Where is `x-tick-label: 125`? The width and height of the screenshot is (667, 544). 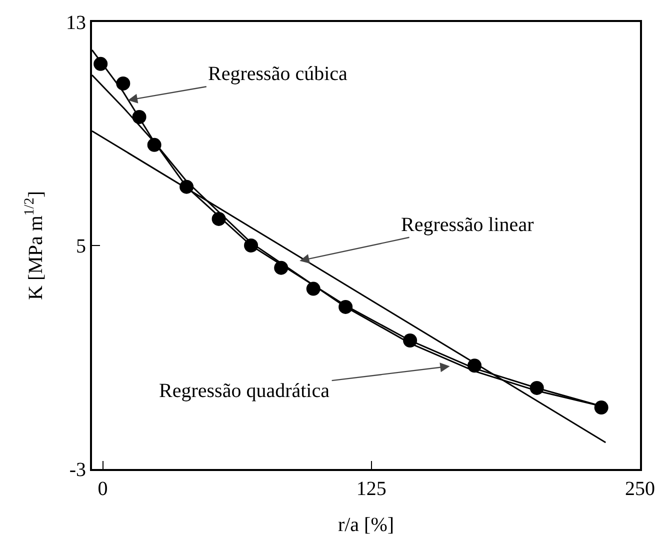 x-tick-label: 125 is located at coordinates (371, 489).